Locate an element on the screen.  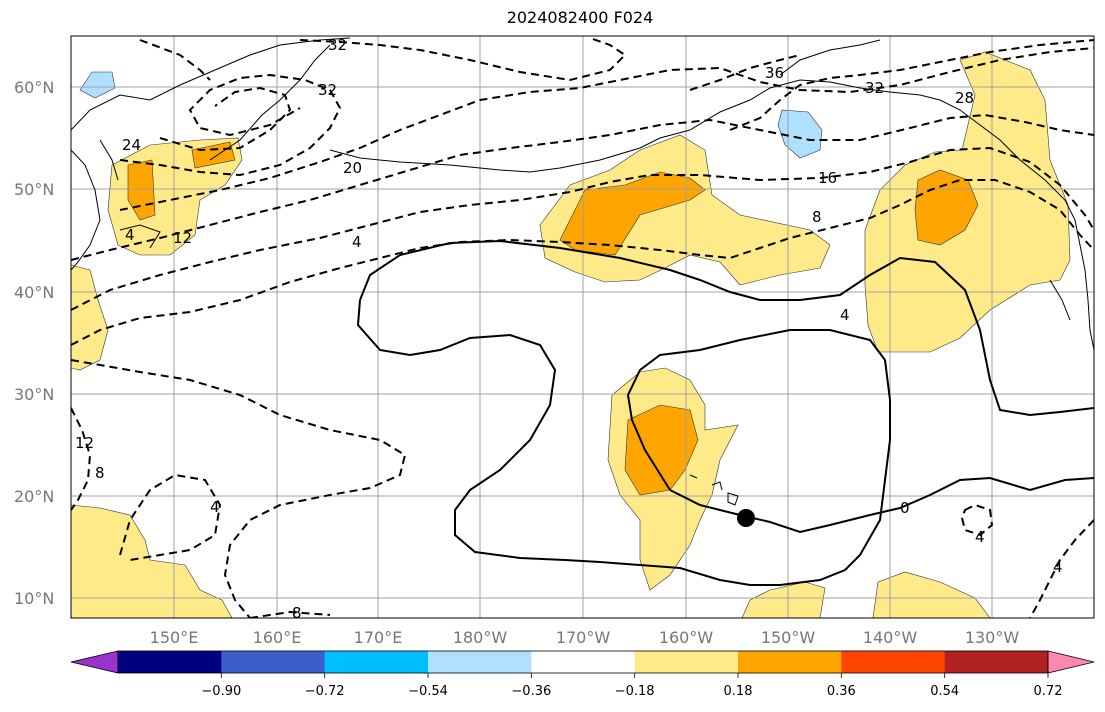
colorbar-tick-label: 0.54 is located at coordinates (944, 691).